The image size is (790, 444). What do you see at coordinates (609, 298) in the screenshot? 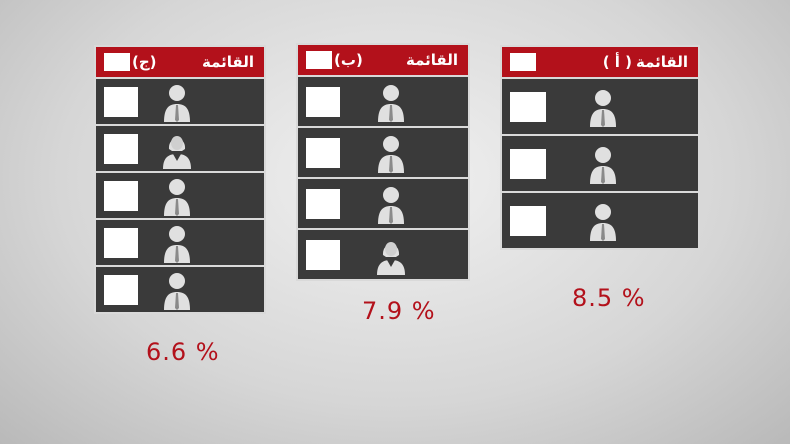
I see `list-a-percent: 8.5 %` at bounding box center [609, 298].